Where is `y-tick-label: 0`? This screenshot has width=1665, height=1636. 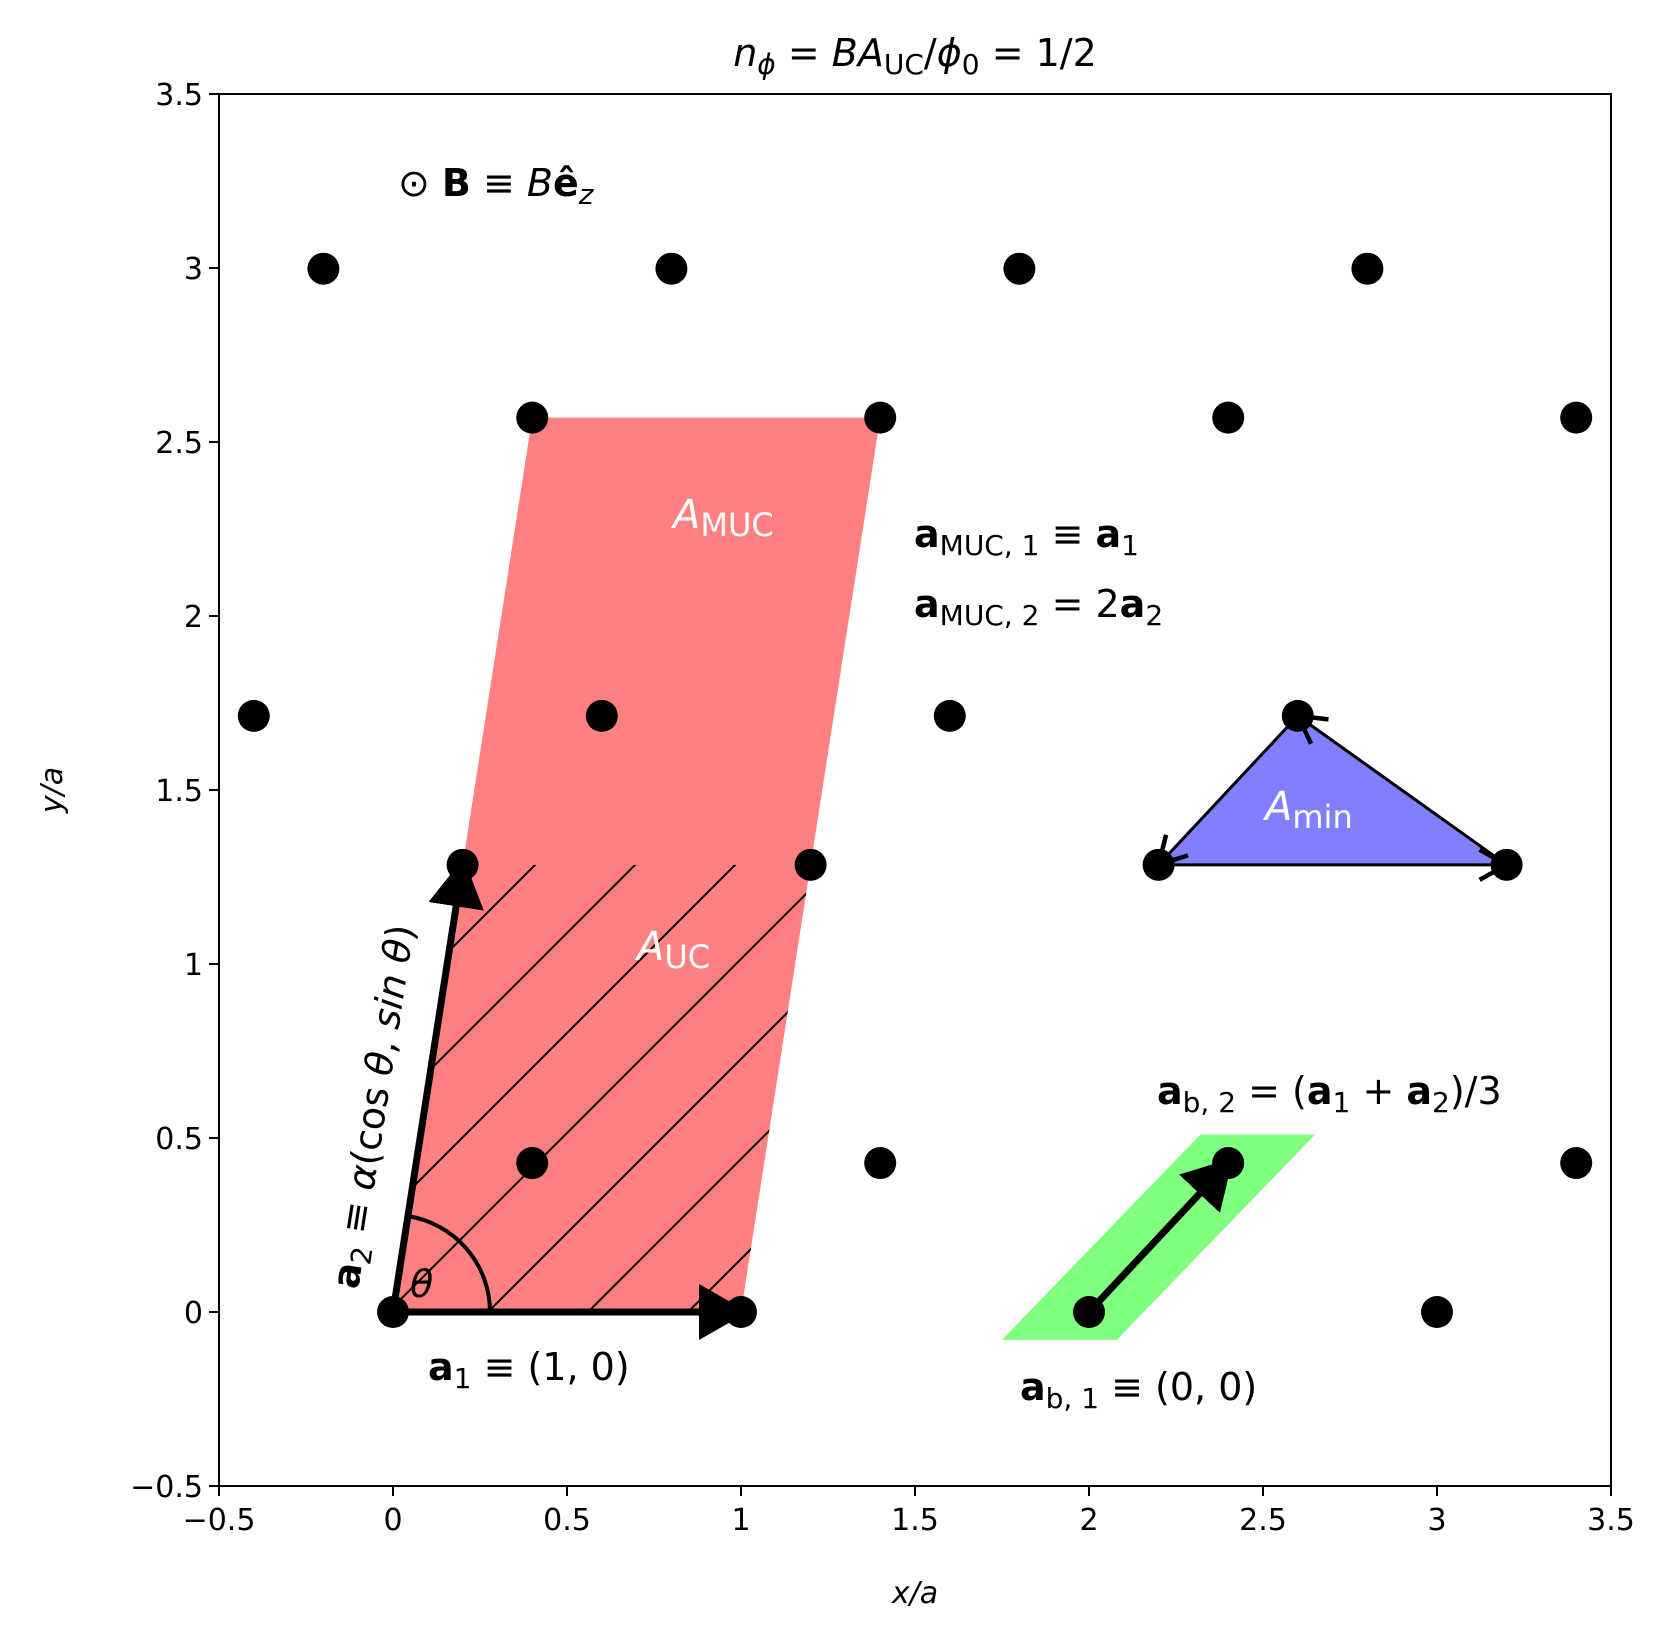
y-tick-label: 0 is located at coordinates (193, 1313).